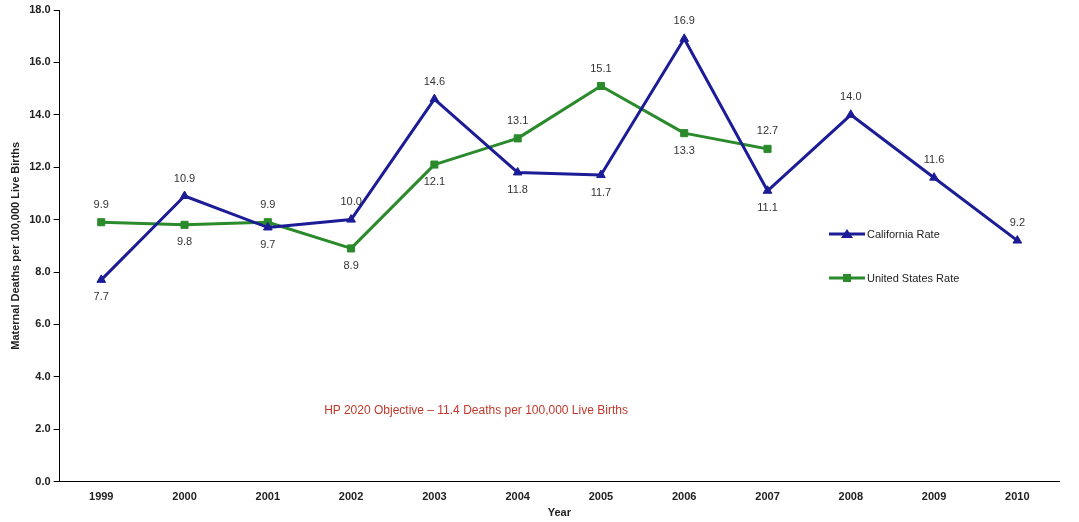 The width and height of the screenshot is (1079, 522). I want to click on data-label: 15.1, so click(601, 67).